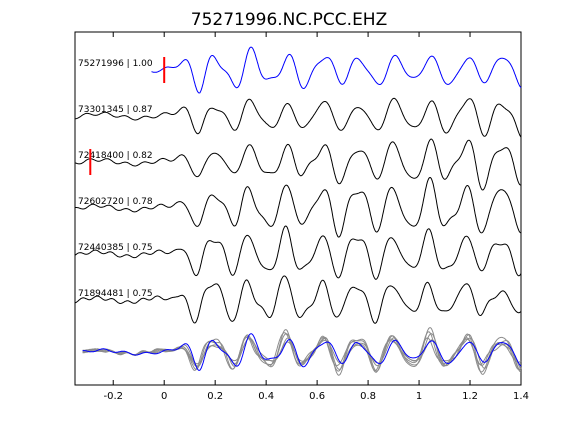  I want to click on chart-title: 75271996.NC.PCC.EHZ, so click(289, 20).